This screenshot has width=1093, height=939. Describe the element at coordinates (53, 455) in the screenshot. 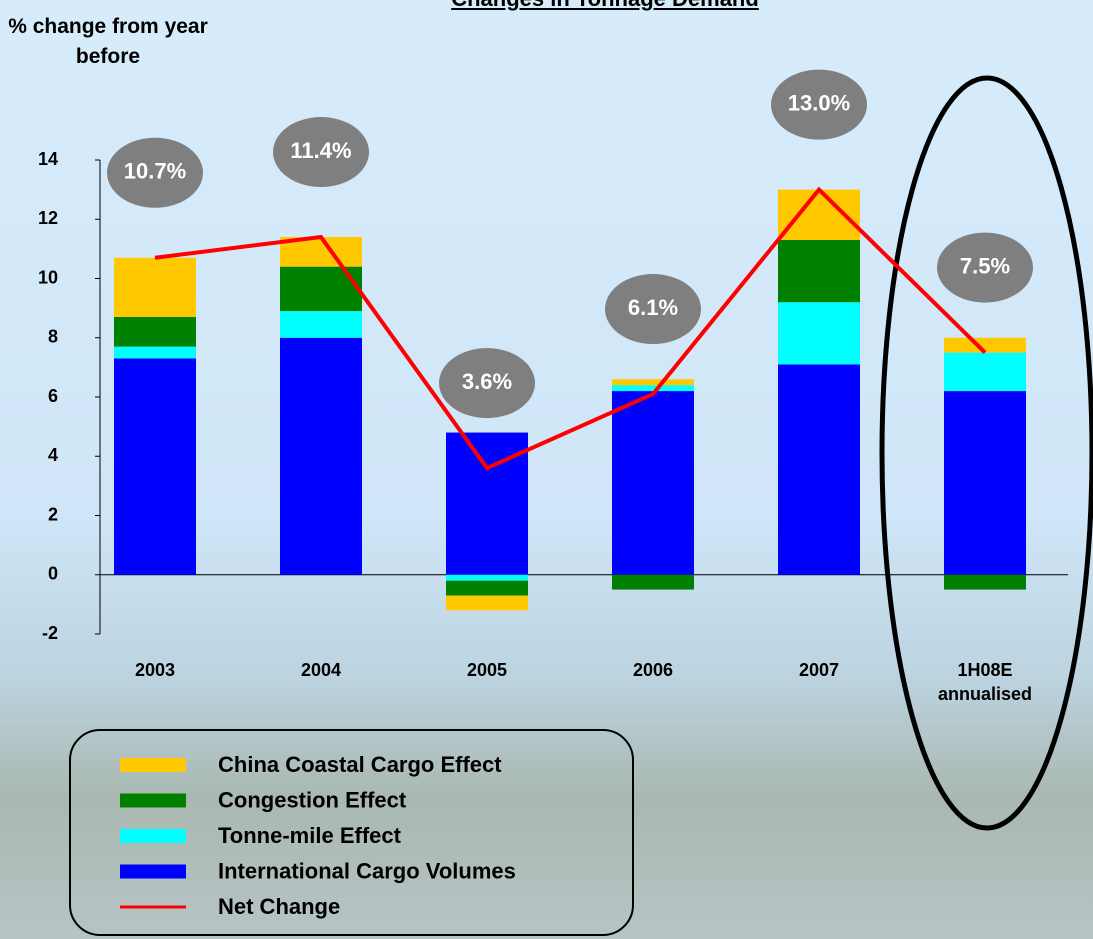

I see `y-tick-label: 4` at that location.